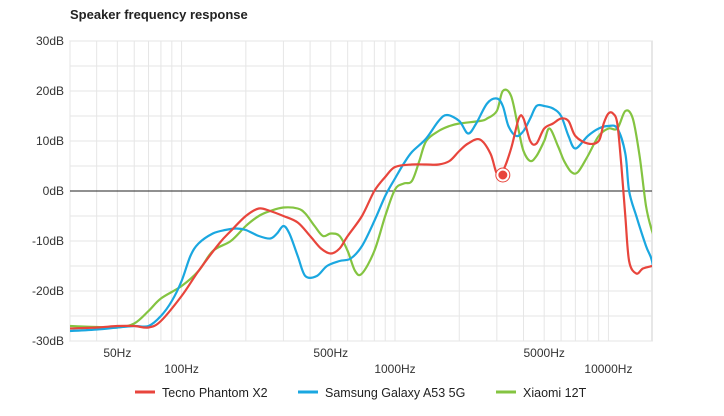 This screenshot has height=416, width=724. I want to click on y-tick-label: -20dB, so click(48, 291).